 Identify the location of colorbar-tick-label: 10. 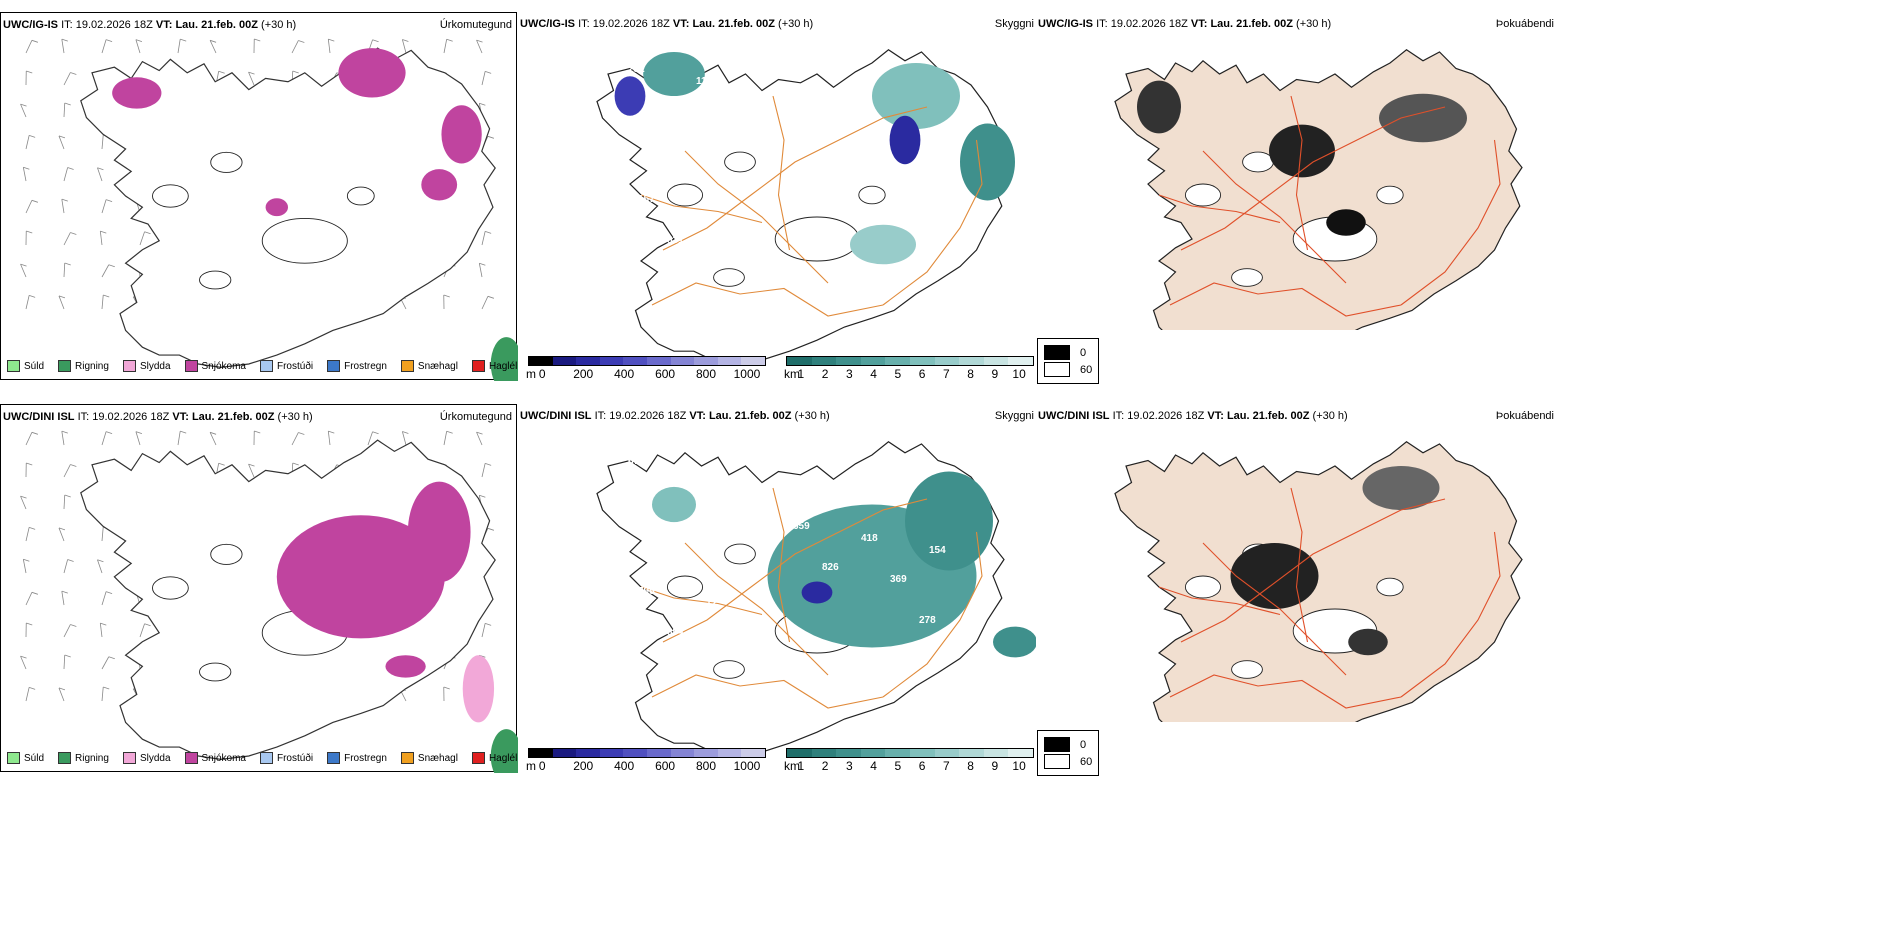
(1019, 374).